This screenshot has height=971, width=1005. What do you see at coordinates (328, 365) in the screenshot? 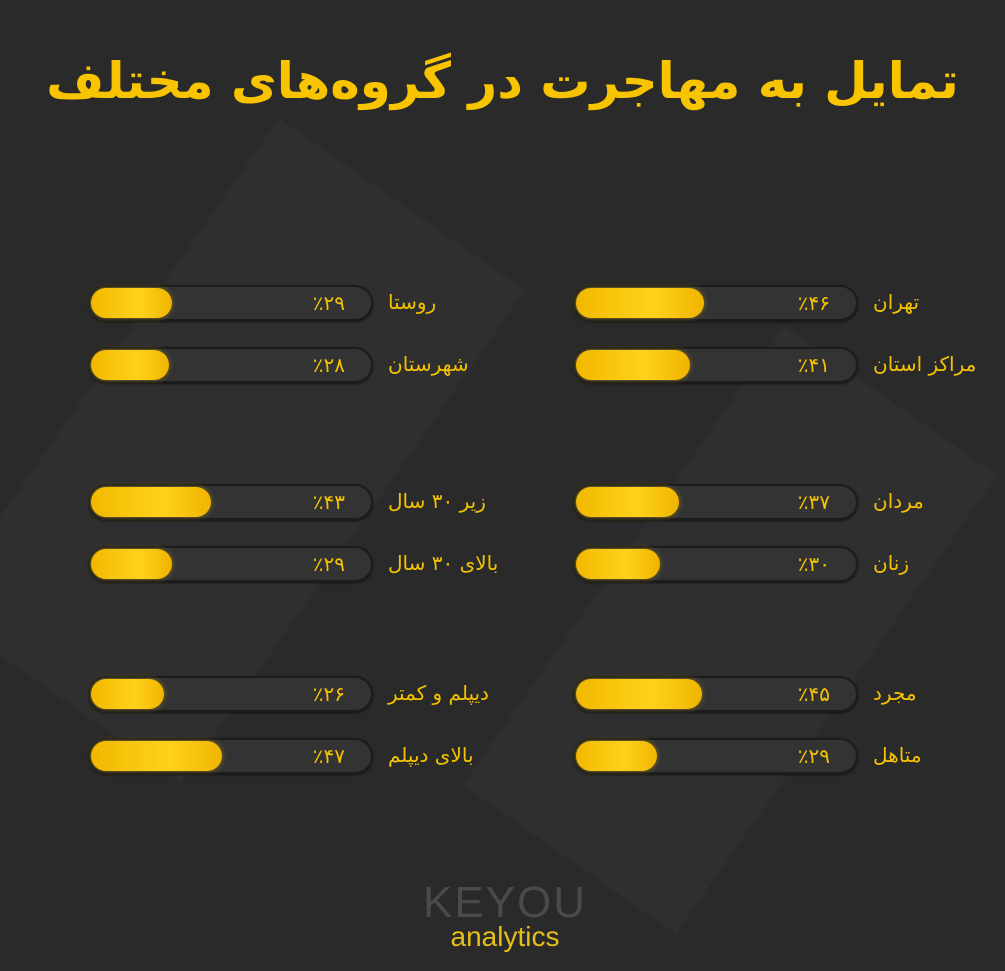
I see `bar-value-label: ٪۲۸` at bounding box center [328, 365].